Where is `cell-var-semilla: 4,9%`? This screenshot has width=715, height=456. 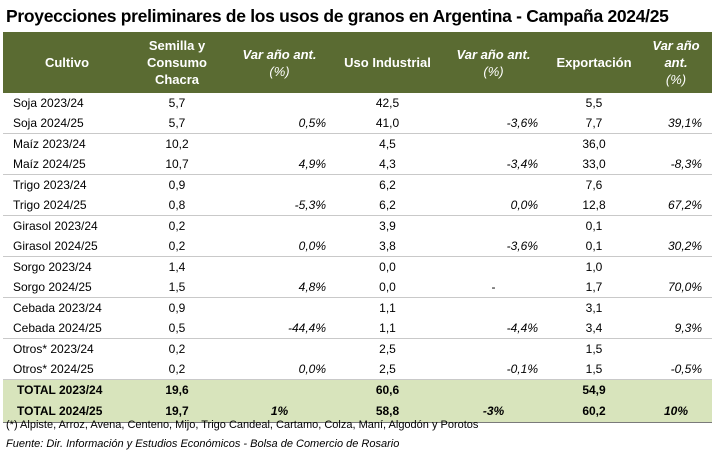
cell-var-semilla: 4,9% is located at coordinates (279, 164).